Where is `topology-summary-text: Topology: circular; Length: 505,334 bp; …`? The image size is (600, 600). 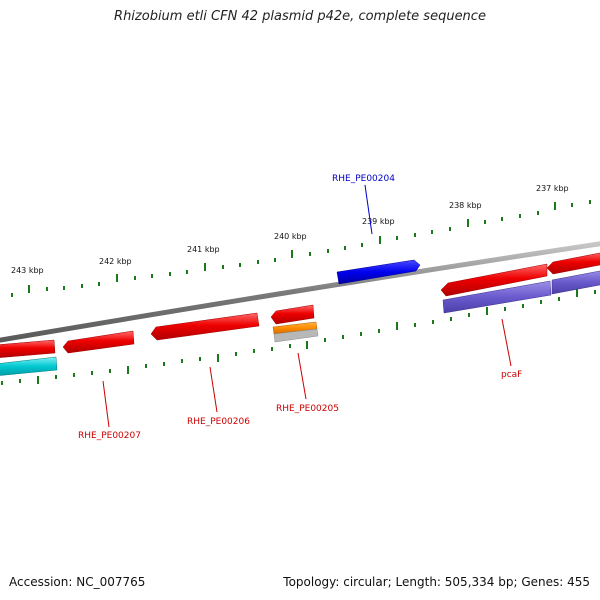
topology-summary-text: Topology: circular; Length: 505,334 bp; … is located at coordinates (436, 582).